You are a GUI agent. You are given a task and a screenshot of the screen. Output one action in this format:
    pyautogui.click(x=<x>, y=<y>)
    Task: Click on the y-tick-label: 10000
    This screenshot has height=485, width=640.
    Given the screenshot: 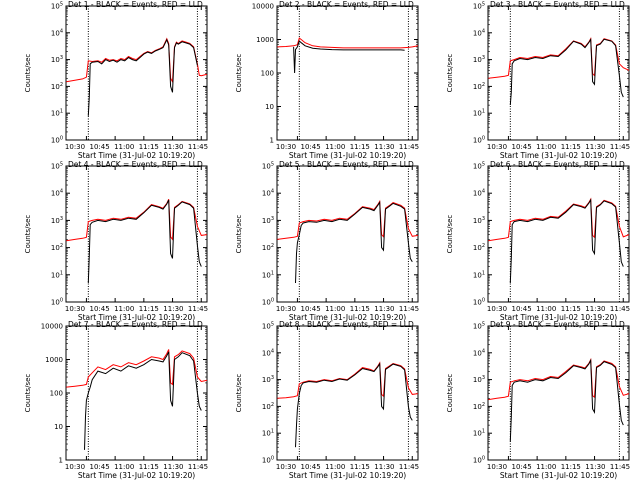 What is the action you would take?
    pyautogui.click(x=52, y=327)
    